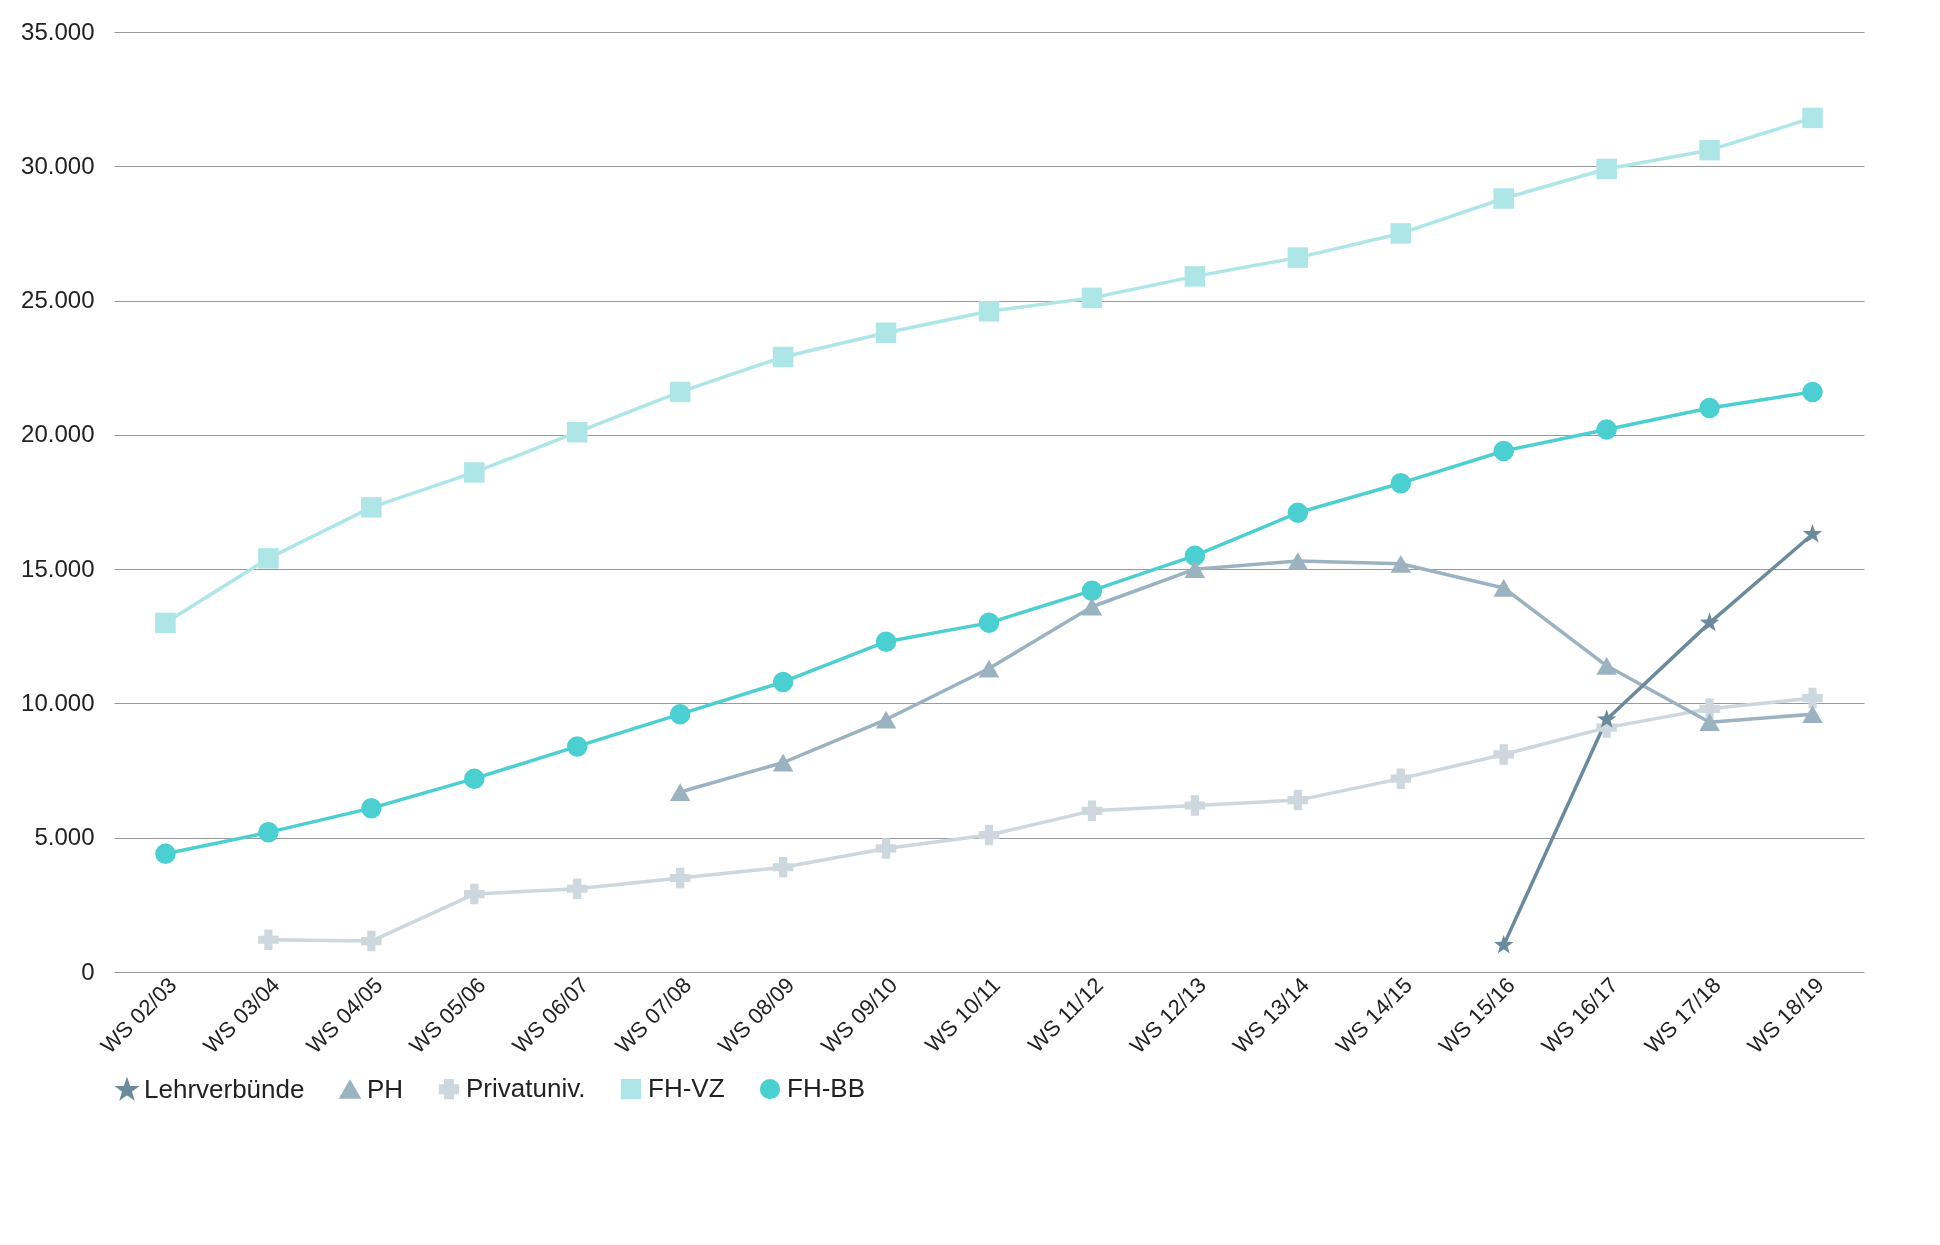  I want to click on y-tick-label: 20.000, so click(58, 434).